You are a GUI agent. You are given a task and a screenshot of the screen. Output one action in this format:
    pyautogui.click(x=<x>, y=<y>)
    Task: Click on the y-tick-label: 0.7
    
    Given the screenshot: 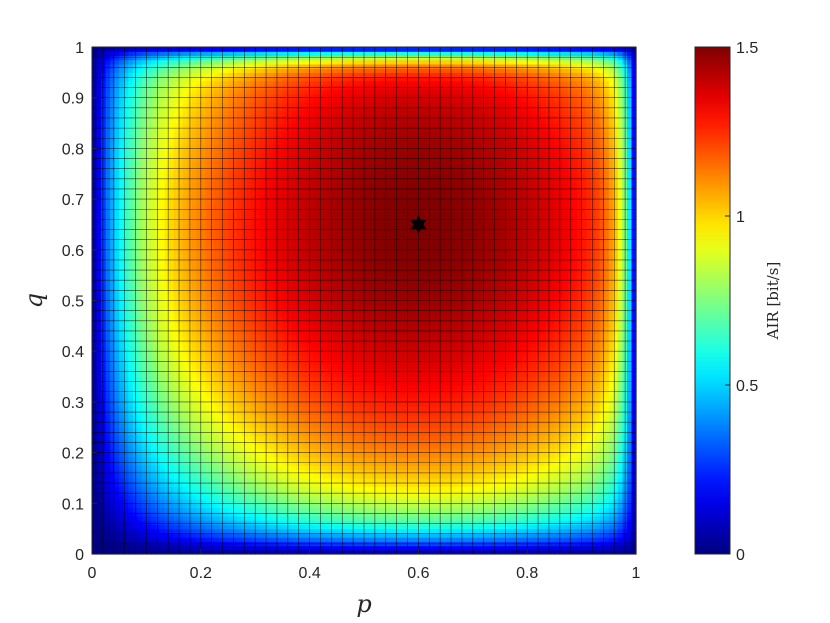 What is the action you would take?
    pyautogui.click(x=73, y=200)
    